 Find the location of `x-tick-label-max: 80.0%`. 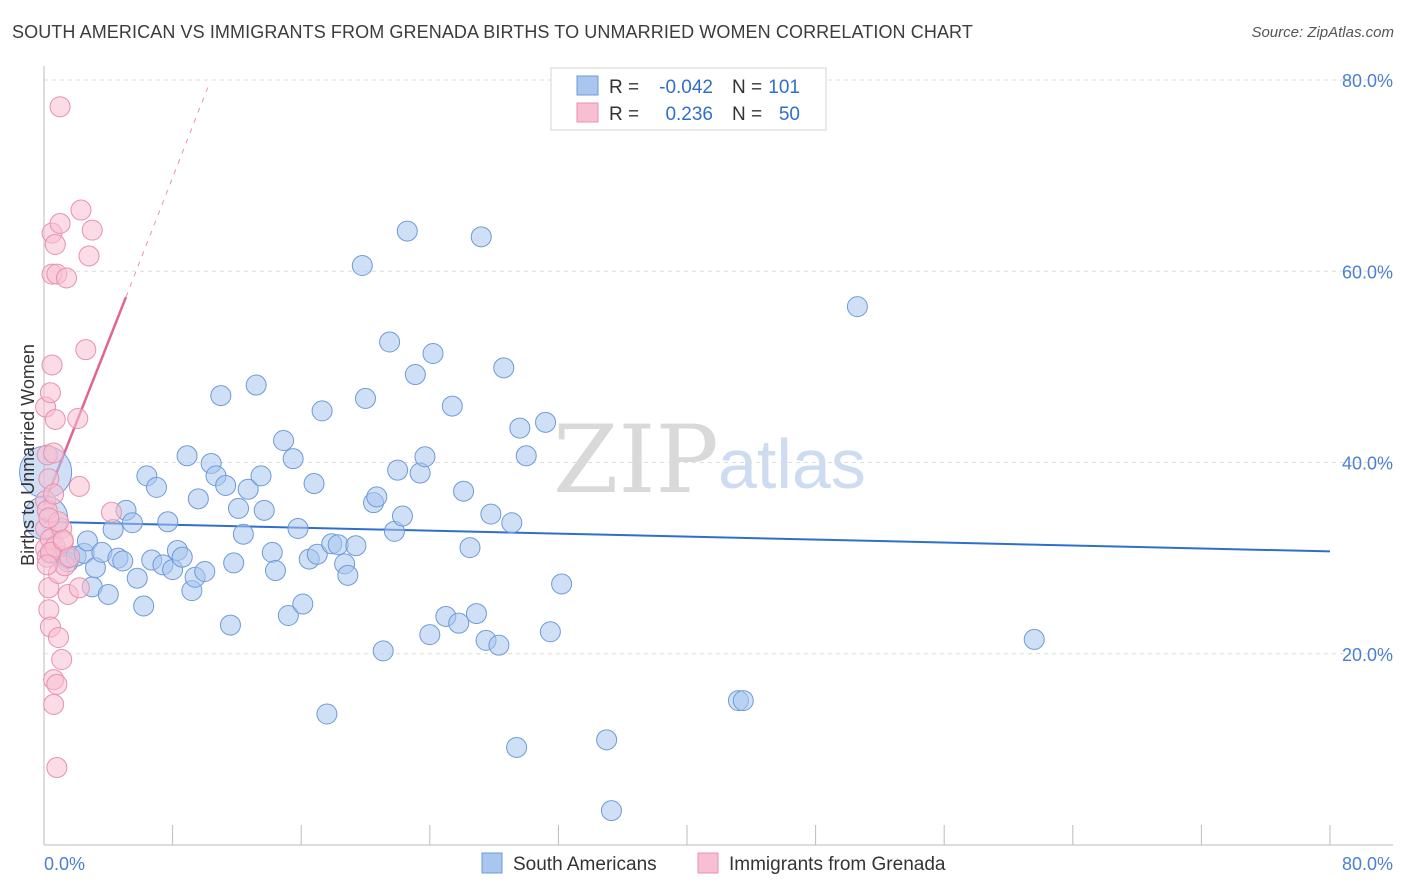

x-tick-label-max: 80.0% is located at coordinates (1367, 864).